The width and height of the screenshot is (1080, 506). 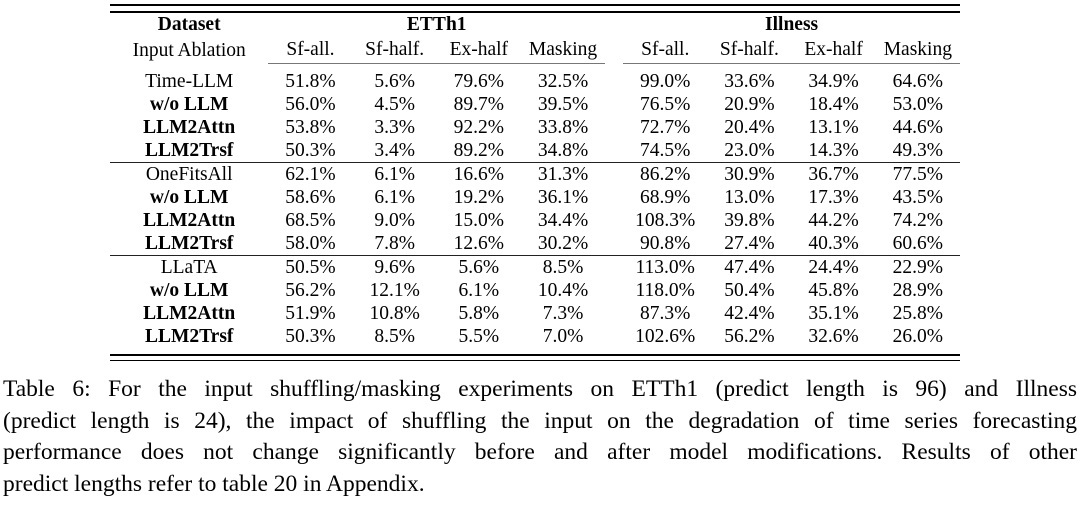 I want to click on row-label: Time-LLM, so click(x=189, y=81).